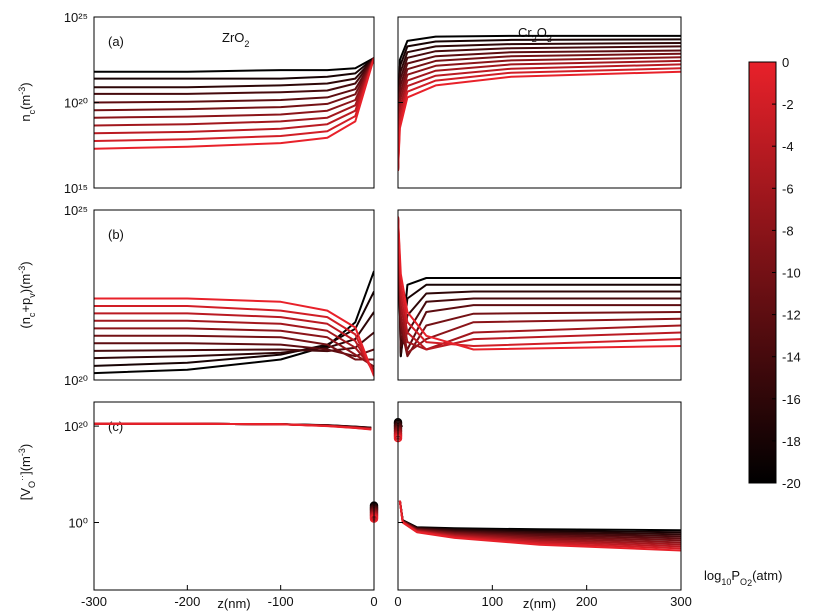 The width and height of the screenshot is (816, 612). Describe the element at coordinates (235, 39) in the screenshot. I see `panel-title: ZrO2` at that location.